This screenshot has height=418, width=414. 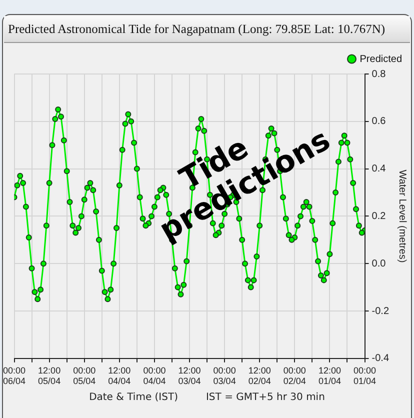 I want to click on x-tick-label: 00:00 03/04, so click(x=224, y=375).